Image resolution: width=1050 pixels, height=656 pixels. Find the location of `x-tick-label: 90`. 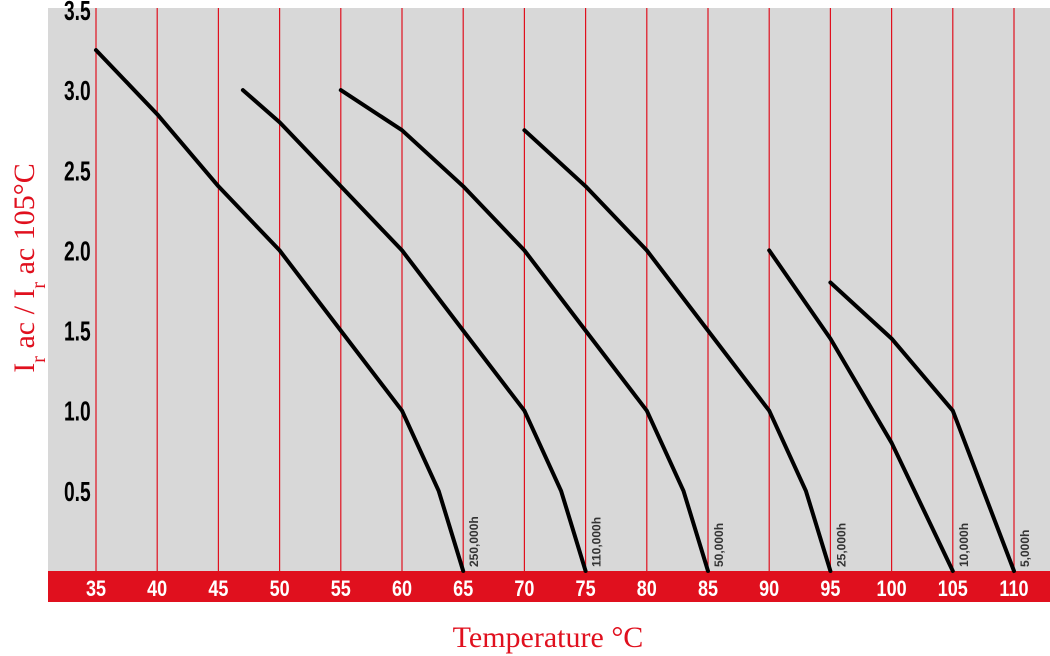

x-tick-label: 90 is located at coordinates (769, 589).